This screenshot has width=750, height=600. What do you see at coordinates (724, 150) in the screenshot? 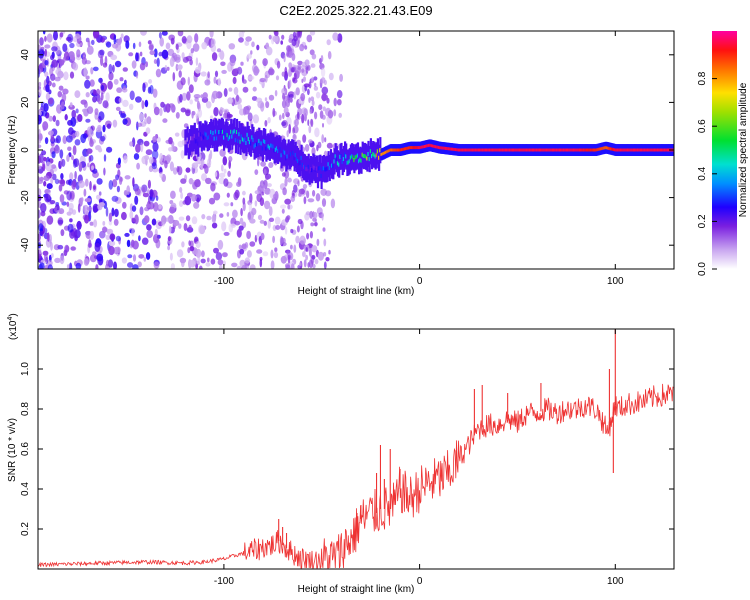
I see `colorbar-gradient` at bounding box center [724, 150].